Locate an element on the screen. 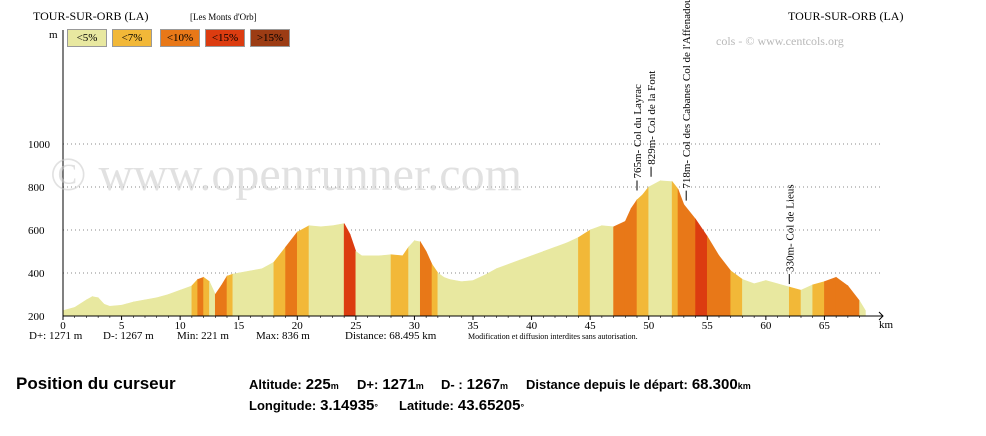 The image size is (986, 436). distance-label: Distance depuis le départ: is located at coordinates (607, 384).